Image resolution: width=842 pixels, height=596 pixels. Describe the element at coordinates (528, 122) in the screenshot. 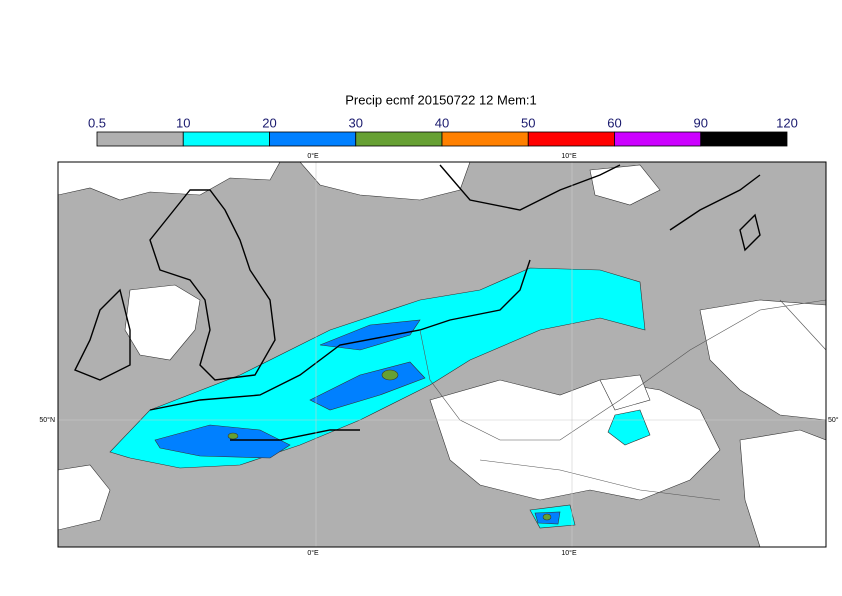

I see `colorbar-label: 50` at that location.